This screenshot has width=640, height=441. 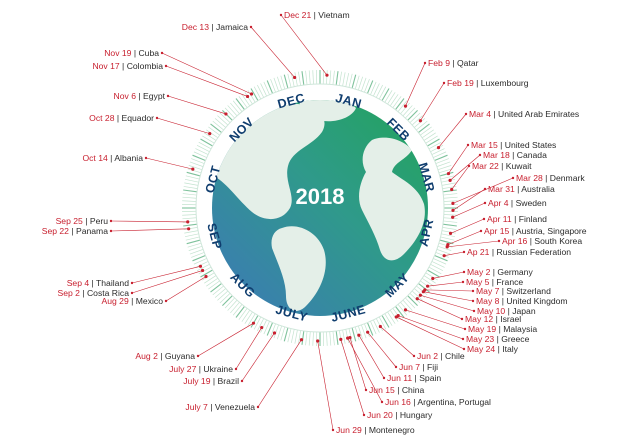 I want to click on event-date: Mar 18, so click(x=496, y=155).